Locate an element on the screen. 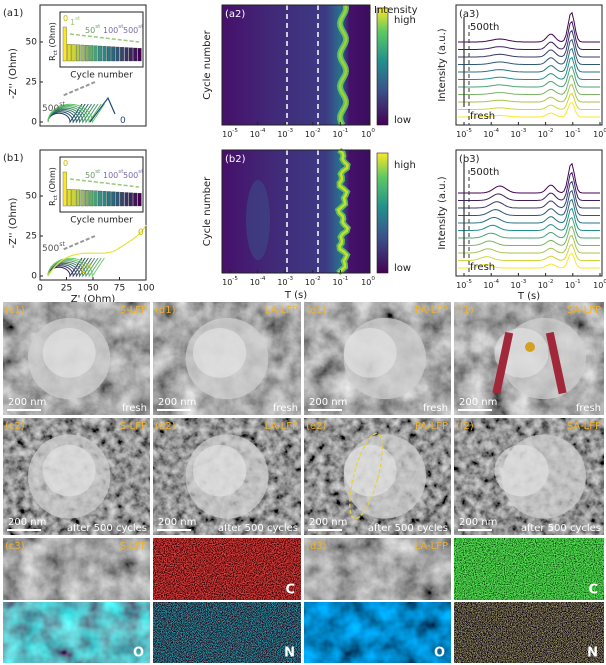  text-part: 50 is located at coordinates (90, 30).